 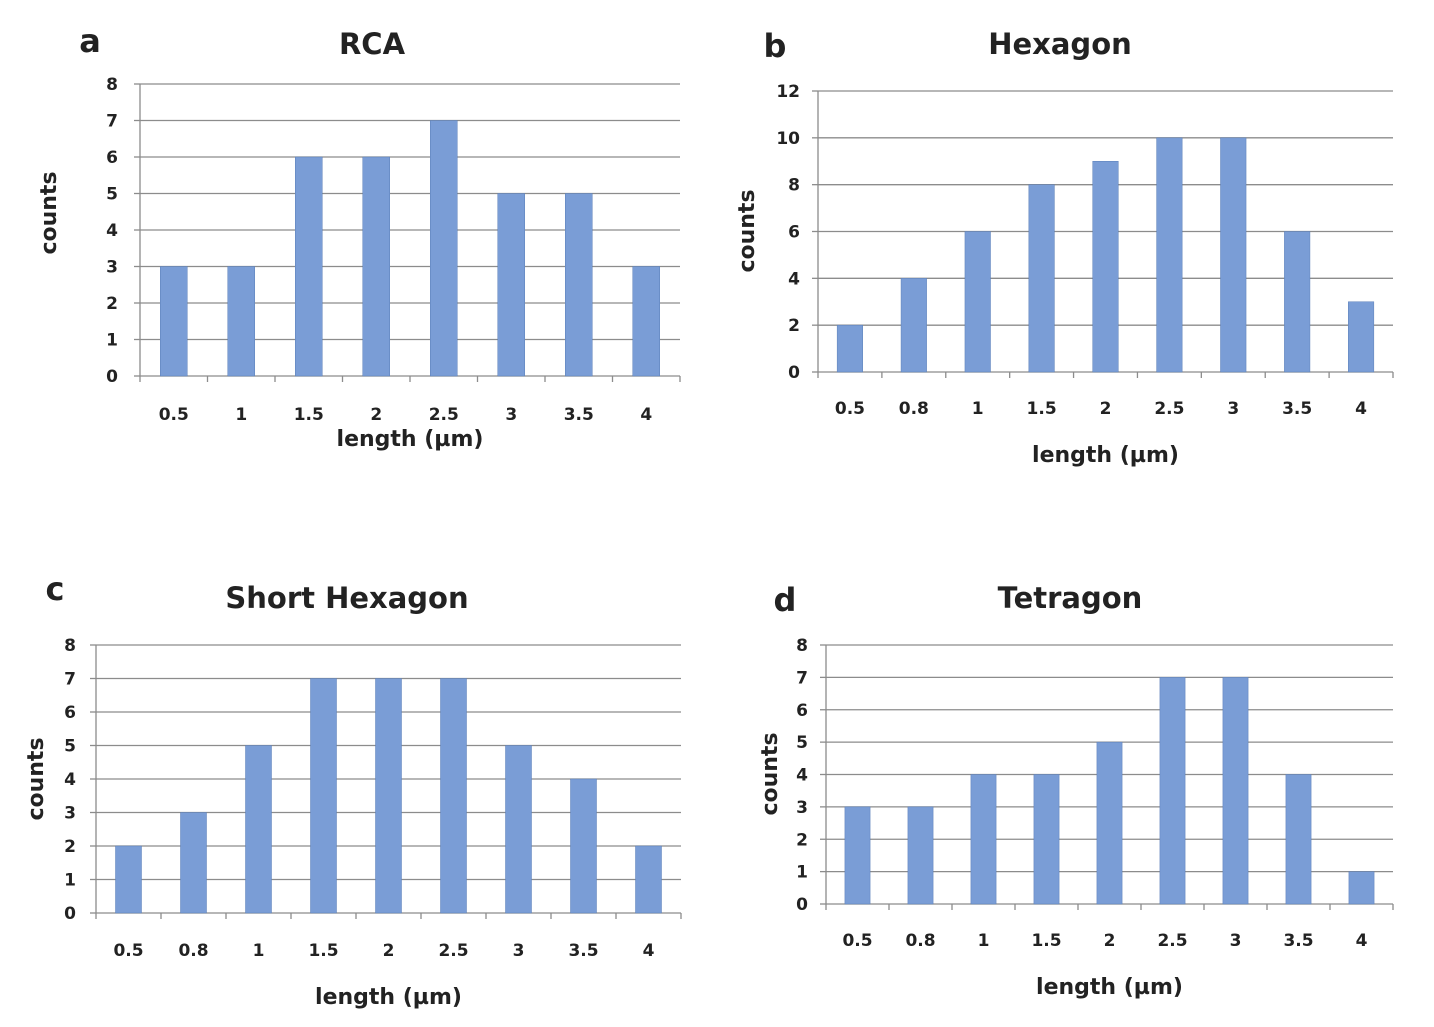 I want to click on panel-letter: b, so click(x=775, y=46).